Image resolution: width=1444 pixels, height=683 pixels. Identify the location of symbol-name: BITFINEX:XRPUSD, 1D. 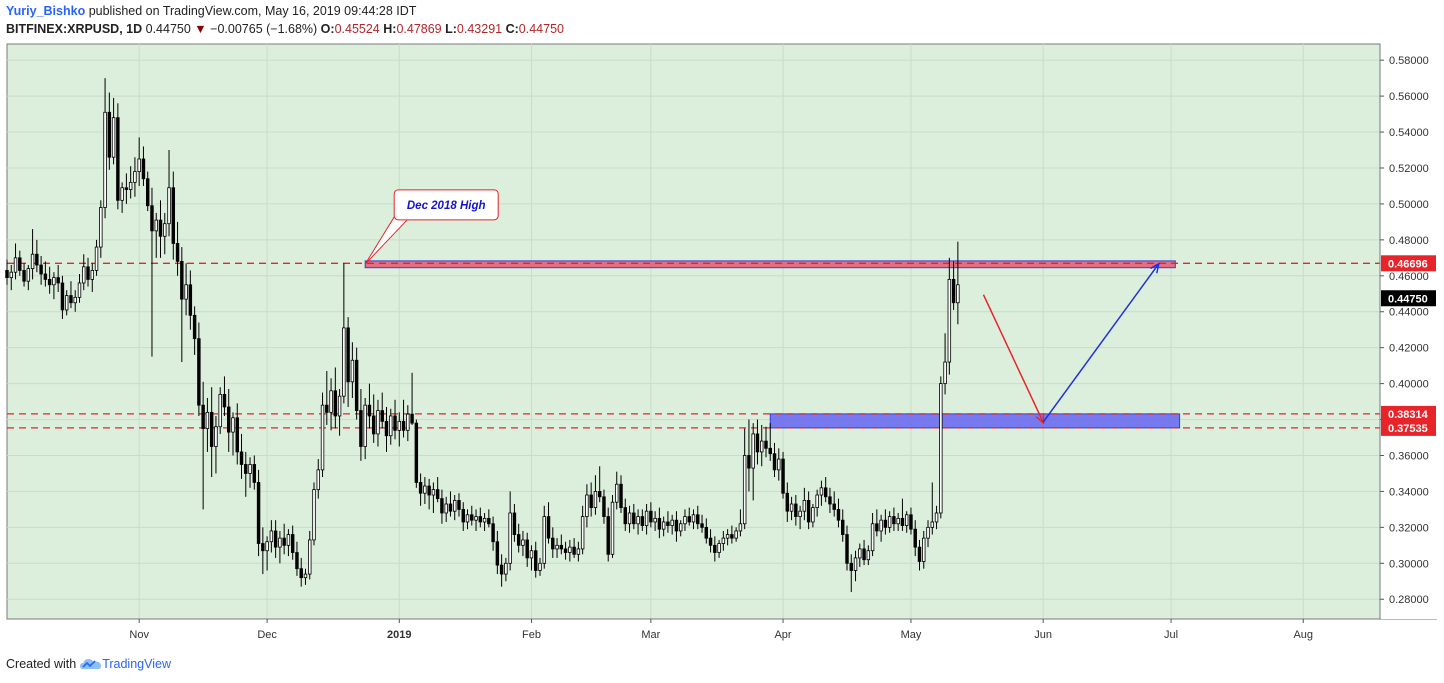
(74, 29).